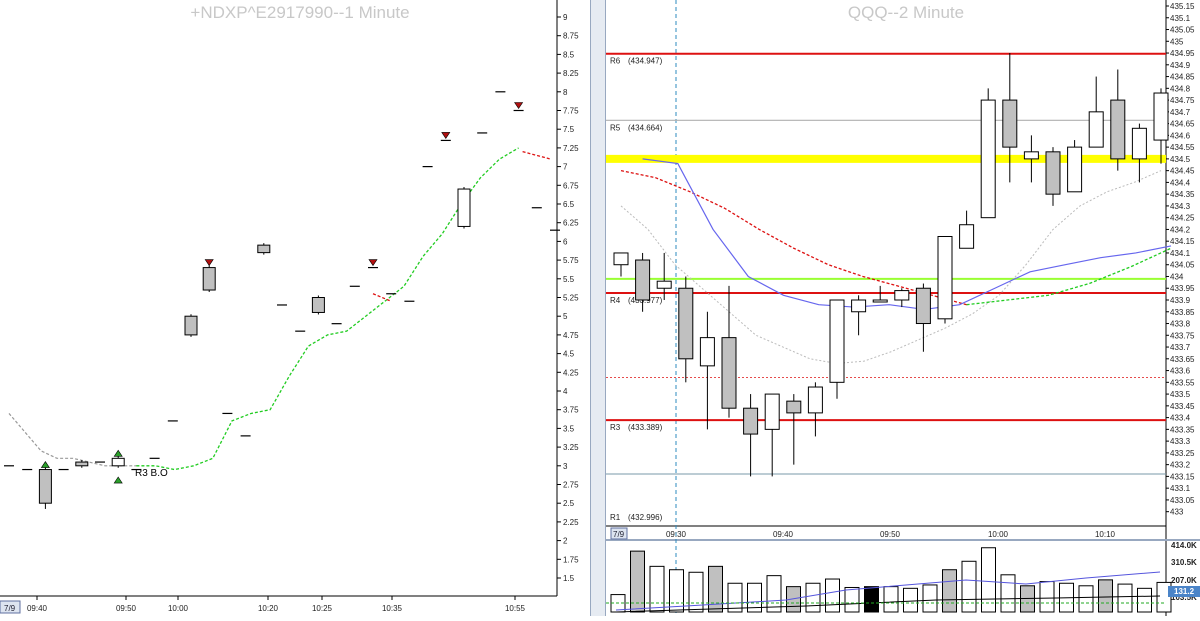  What do you see at coordinates (1182, 429) in the screenshot?
I see `right-y-tick-label: 433.35` at bounding box center [1182, 429].